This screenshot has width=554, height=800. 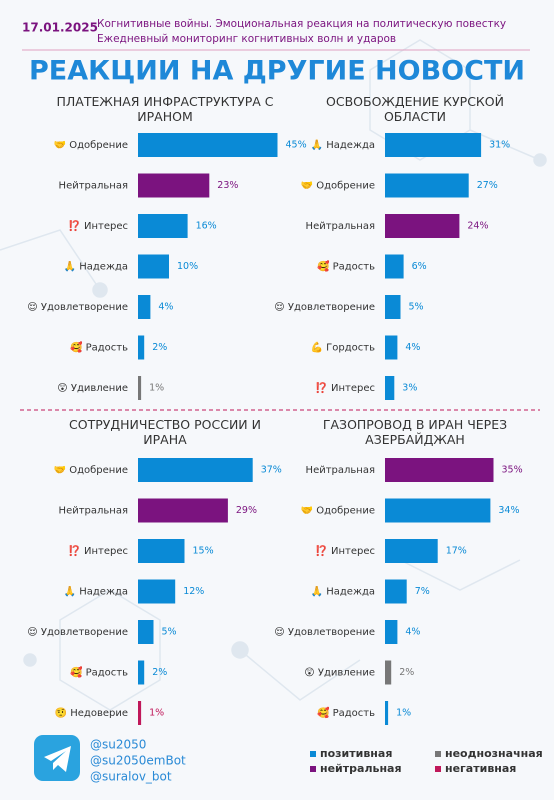 What do you see at coordinates (165, 109) in the screenshot?
I see `chart-title: ПЛАТЕЖНАЯ ИНФРАСТРУКТУРА С ИРАНОМ` at bounding box center [165, 109].